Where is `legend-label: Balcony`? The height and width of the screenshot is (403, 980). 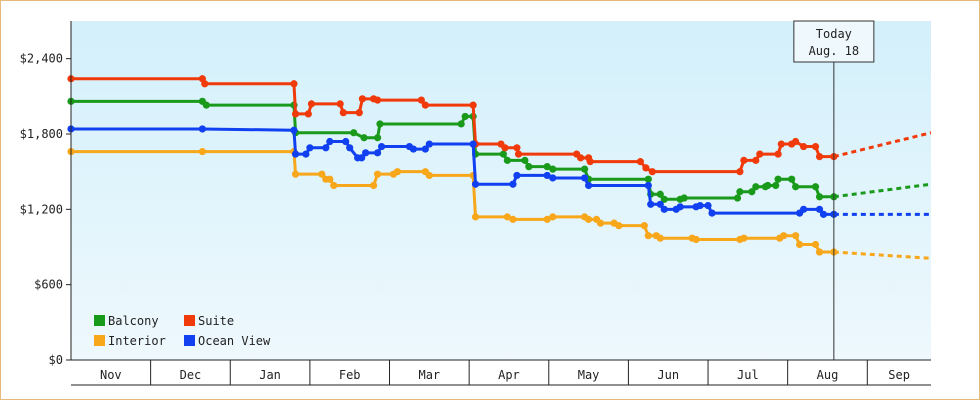 legend-label: Balcony is located at coordinates (133, 321).